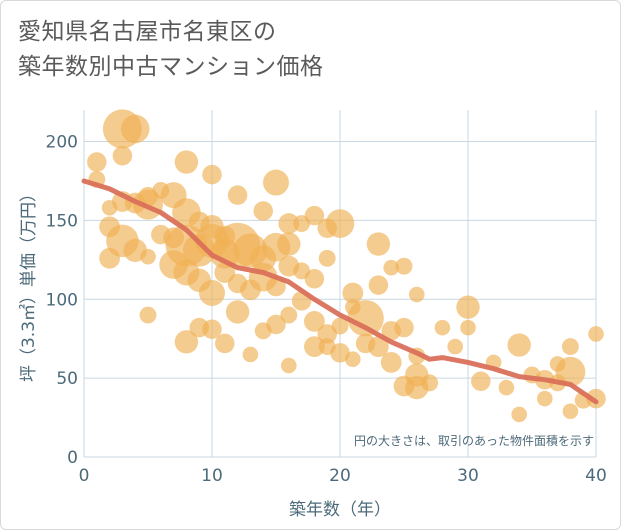 Image resolution: width=621 pixels, height=530 pixels. What do you see at coordinates (29, 283) in the screenshot?
I see `y-axis-label: 坪（3.3㎡）単価（万円）` at bounding box center [29, 283].